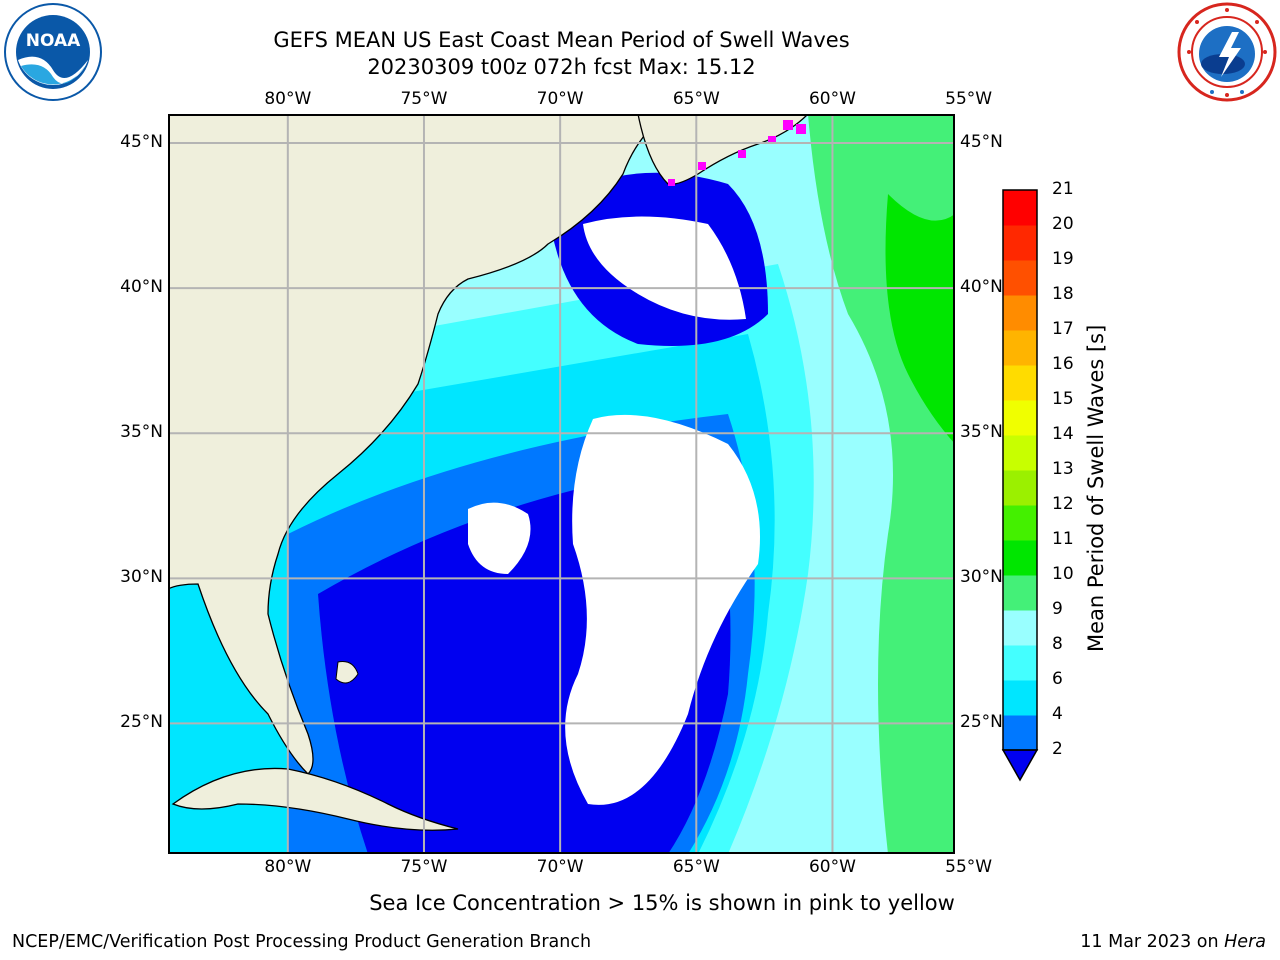  Describe the element at coordinates (832, 867) in the screenshot. I see `lon-tick-label-bottom: 60°W` at that location.